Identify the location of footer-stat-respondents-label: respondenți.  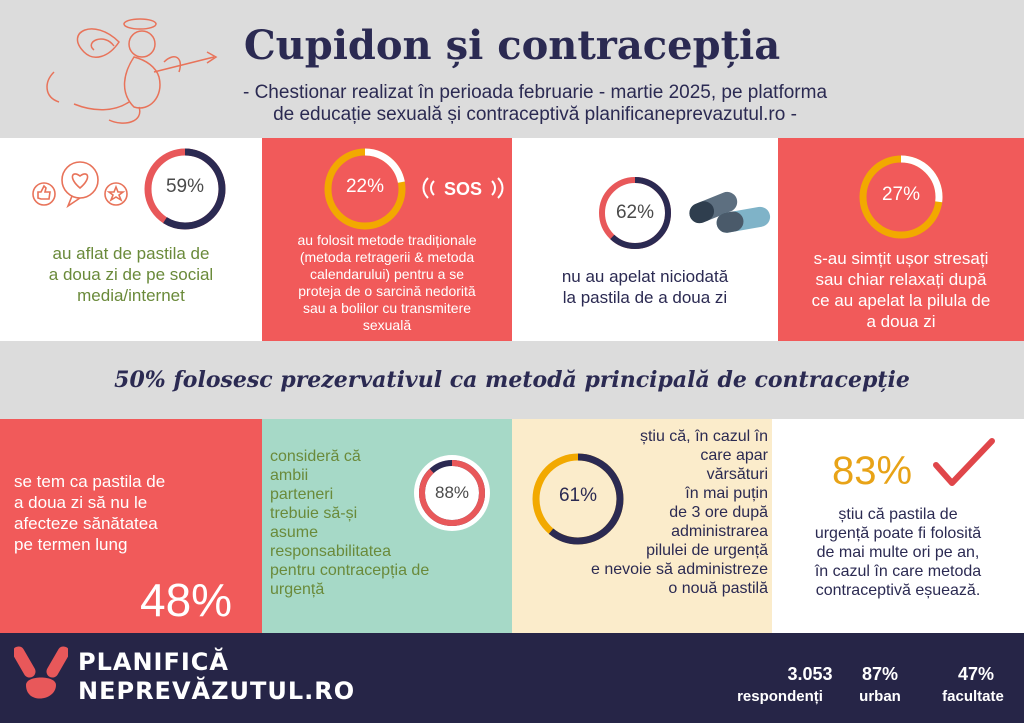
(780, 696).